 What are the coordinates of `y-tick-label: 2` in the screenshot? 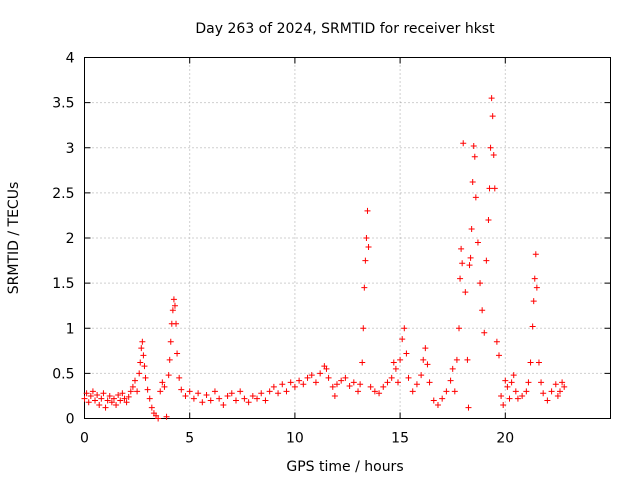 It's located at (70, 239).